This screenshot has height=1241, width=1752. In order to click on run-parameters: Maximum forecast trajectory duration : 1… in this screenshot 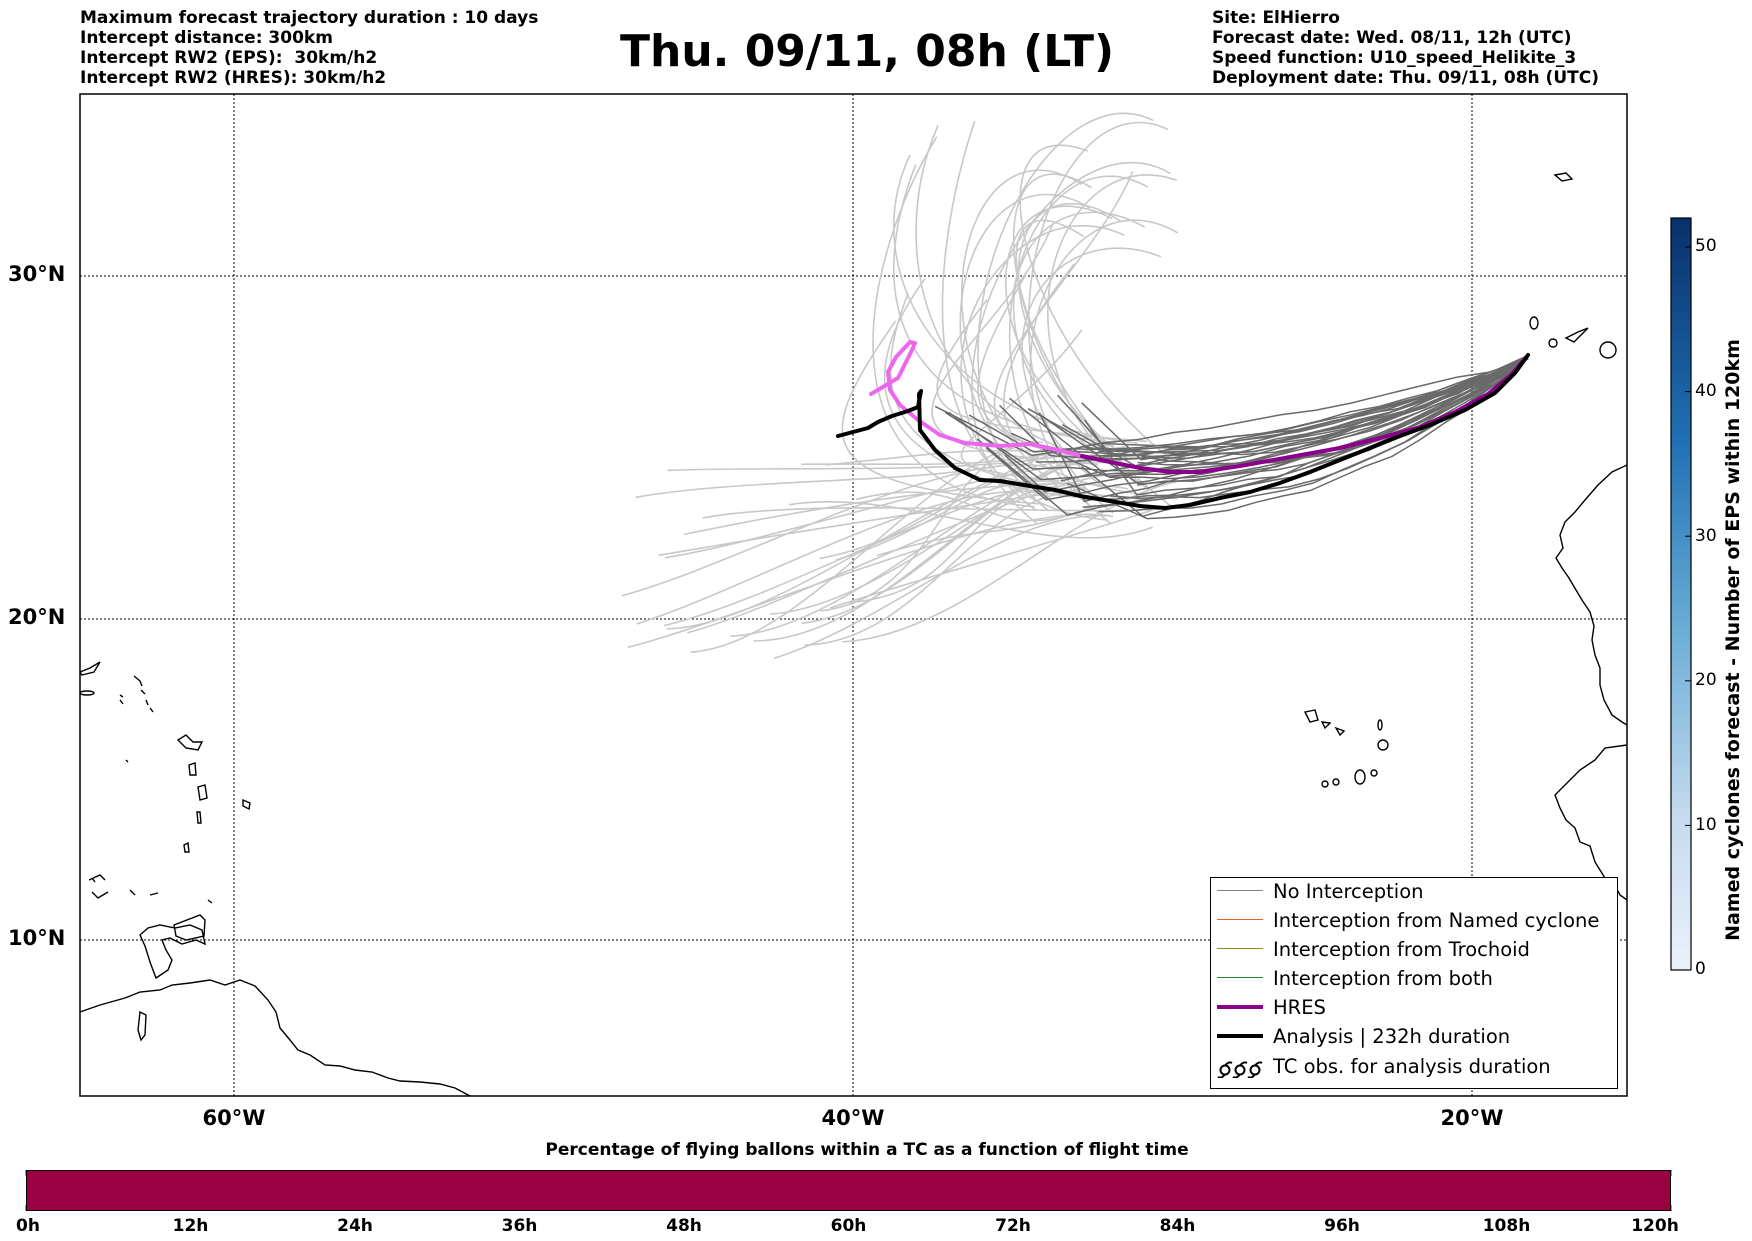, I will do `click(309, 48)`.